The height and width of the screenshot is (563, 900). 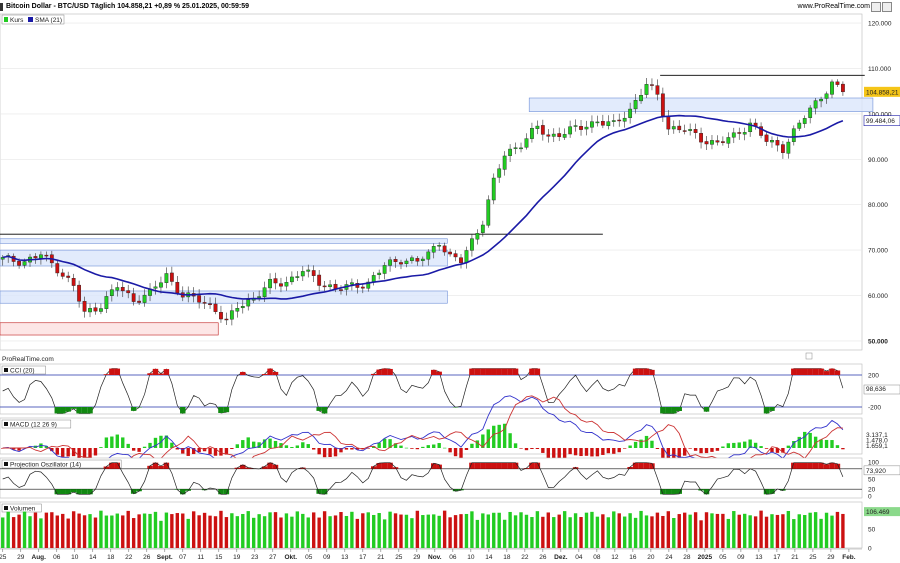 I want to click on x-tick-label: 26, so click(x=147, y=557).